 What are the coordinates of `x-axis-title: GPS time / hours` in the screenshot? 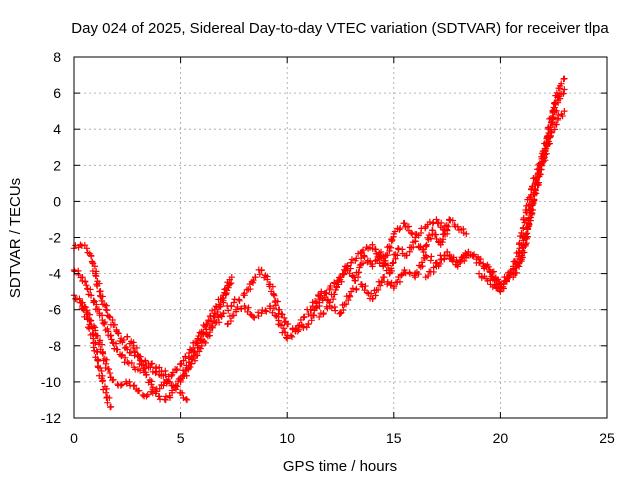 It's located at (340, 466).